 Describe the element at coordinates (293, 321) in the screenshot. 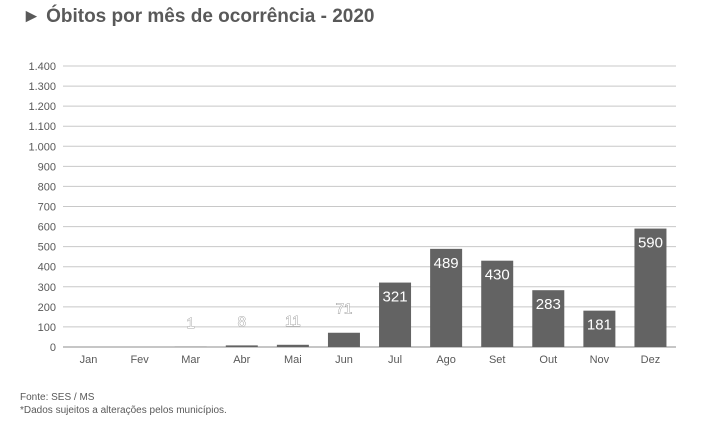

I see `data-label: 11` at that location.